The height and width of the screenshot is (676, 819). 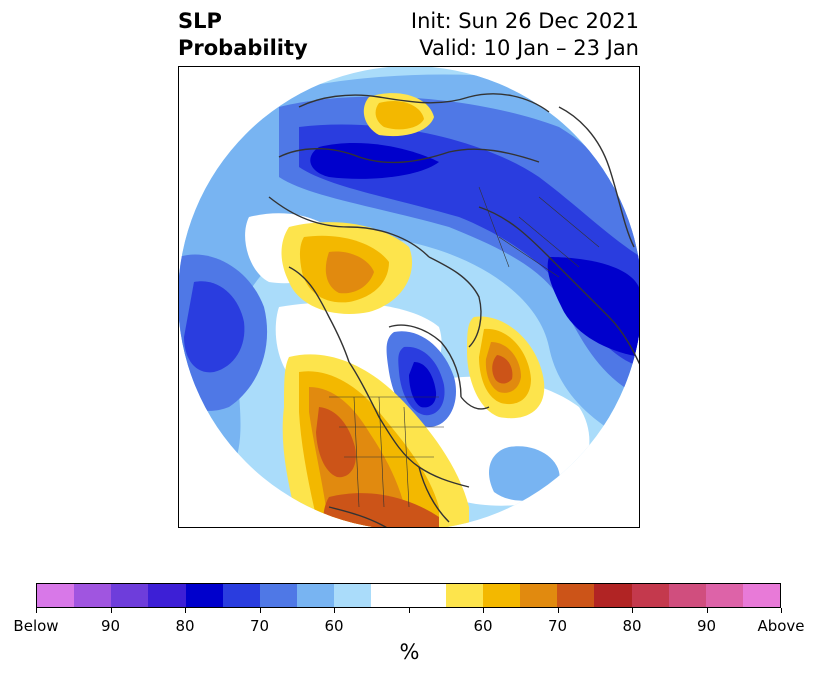 What do you see at coordinates (36, 626) in the screenshot?
I see `colorbar-tick-label: Below` at bounding box center [36, 626].